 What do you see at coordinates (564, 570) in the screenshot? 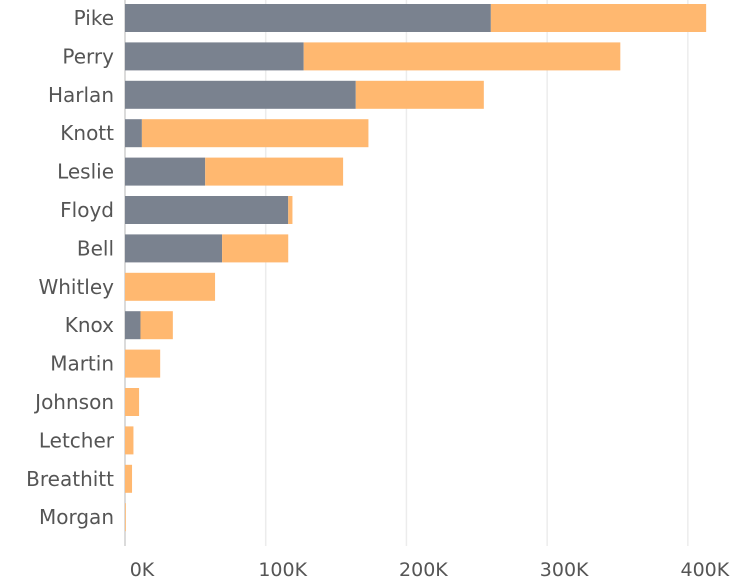
I see `x-tick-label: 300K` at bounding box center [564, 570].